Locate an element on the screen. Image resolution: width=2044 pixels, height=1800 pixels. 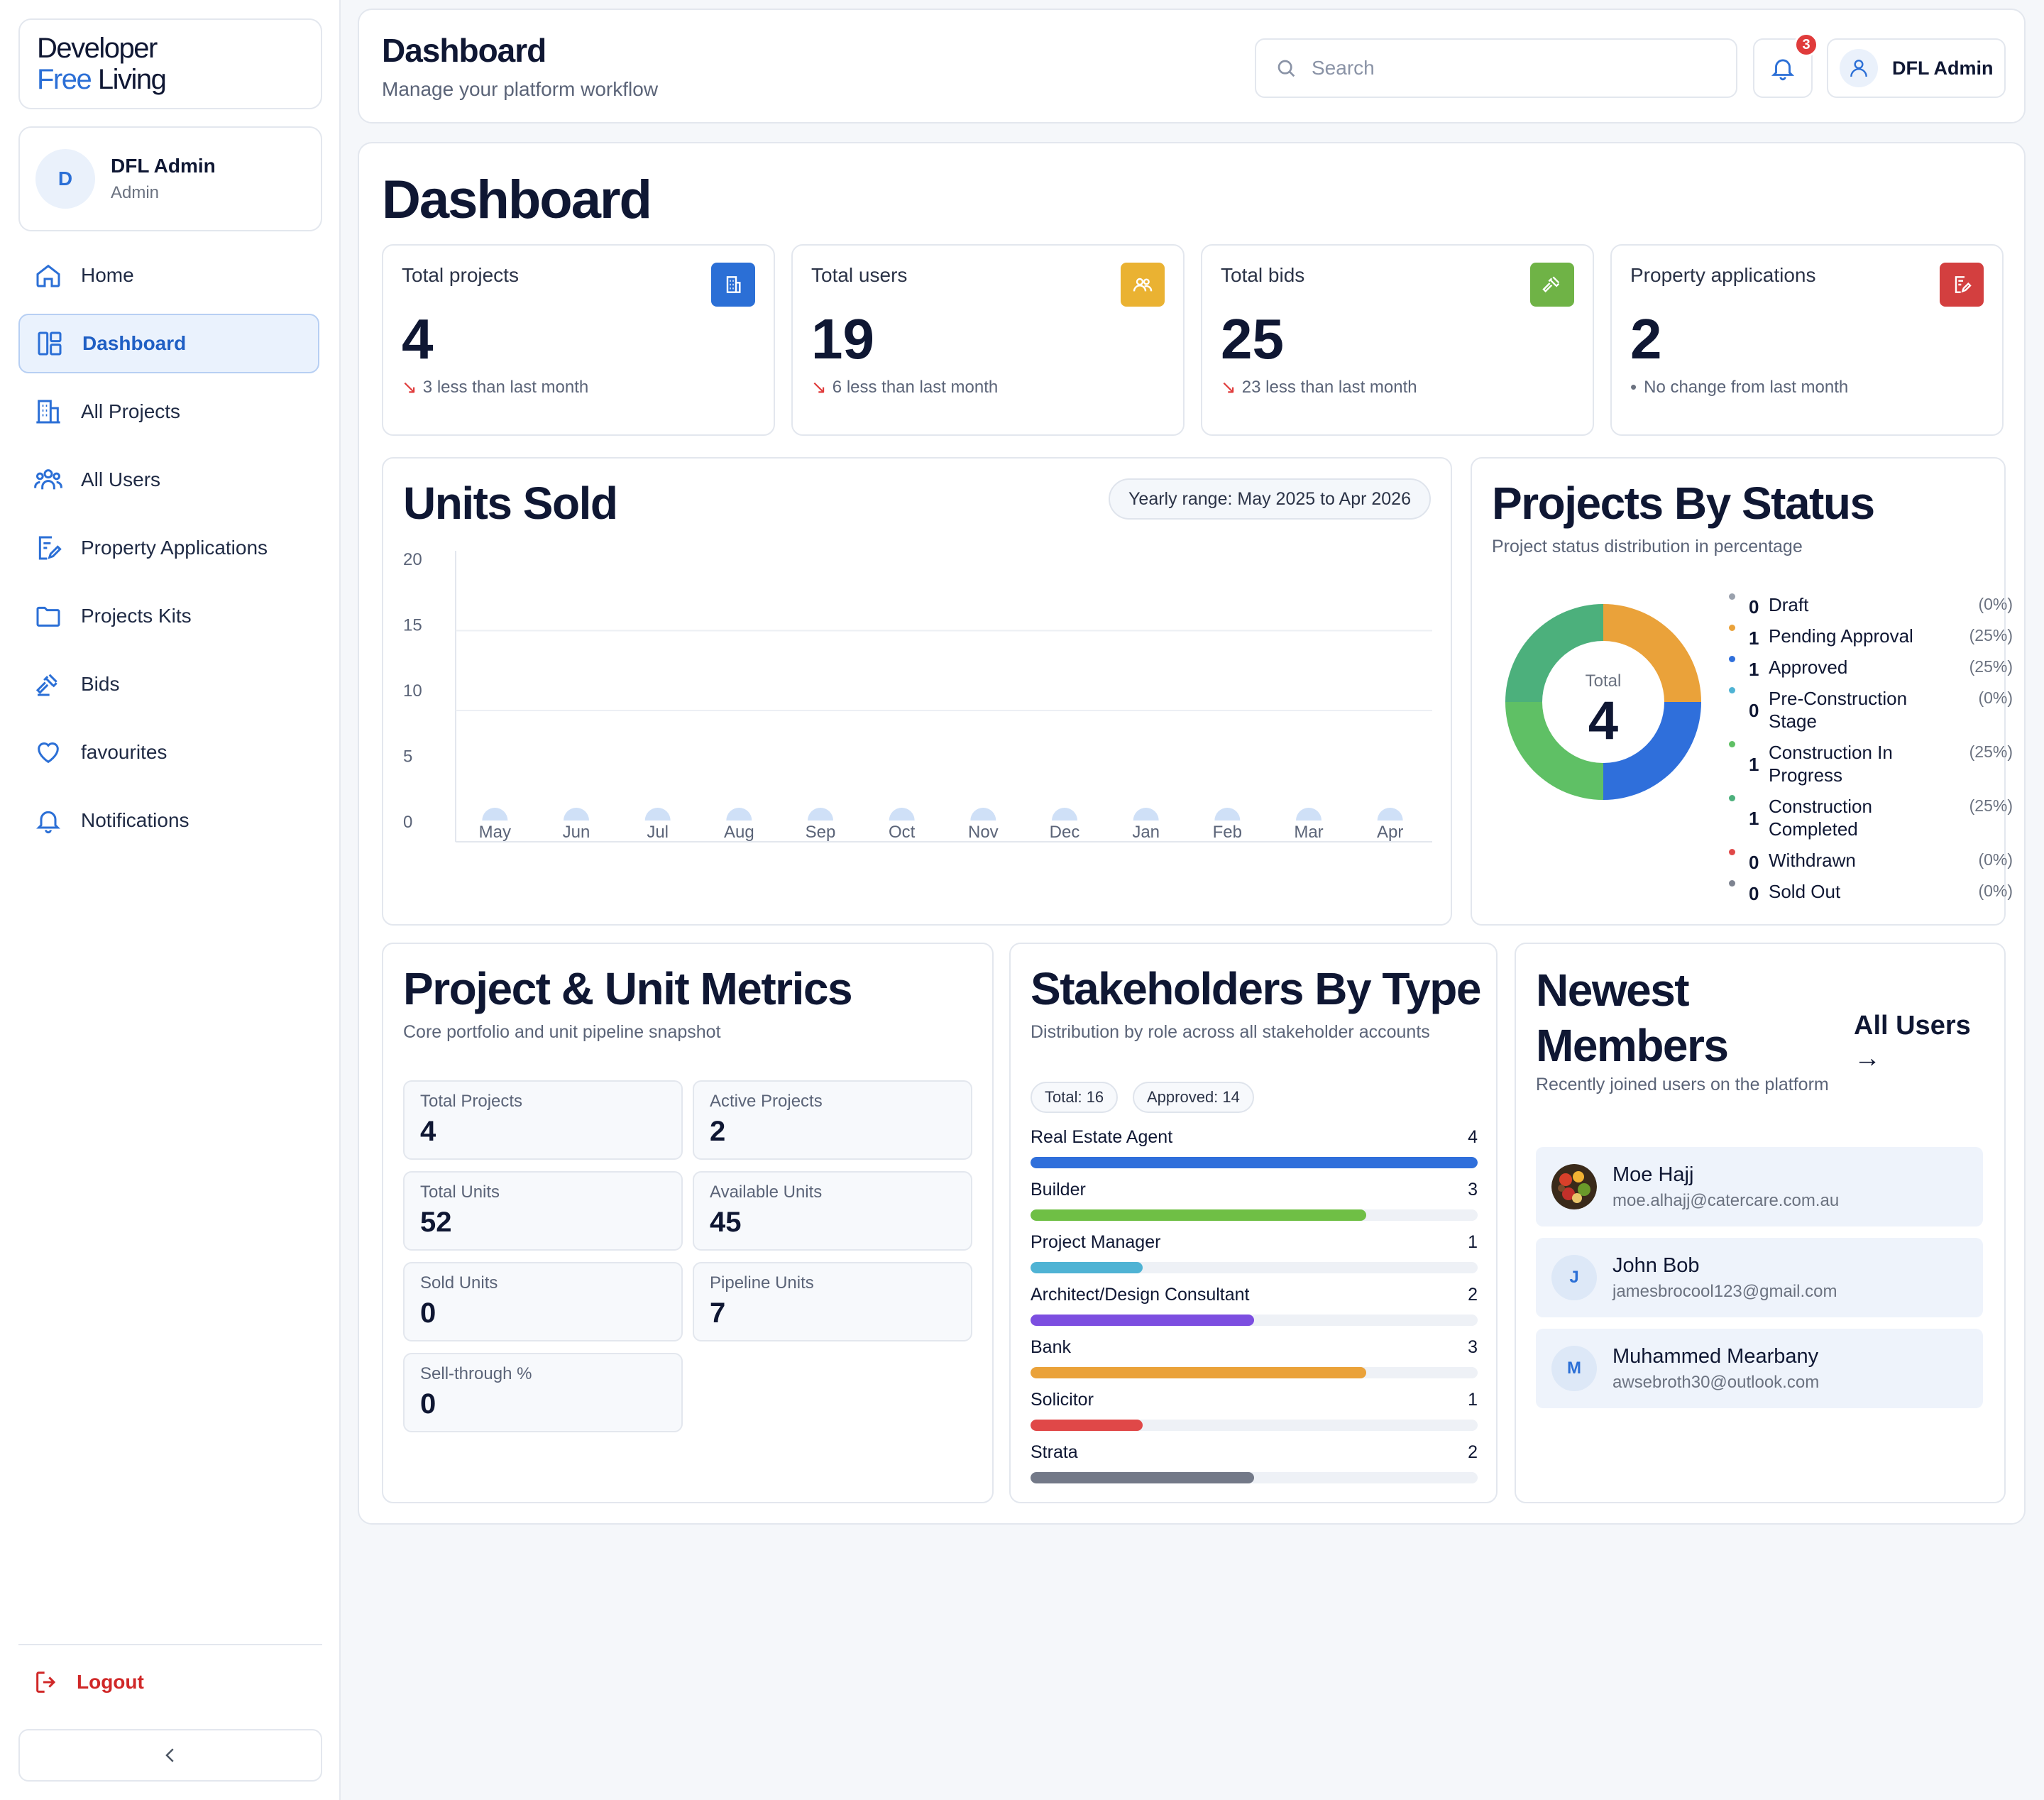
sidebar-item-label: Dashboard is located at coordinates (134, 343).